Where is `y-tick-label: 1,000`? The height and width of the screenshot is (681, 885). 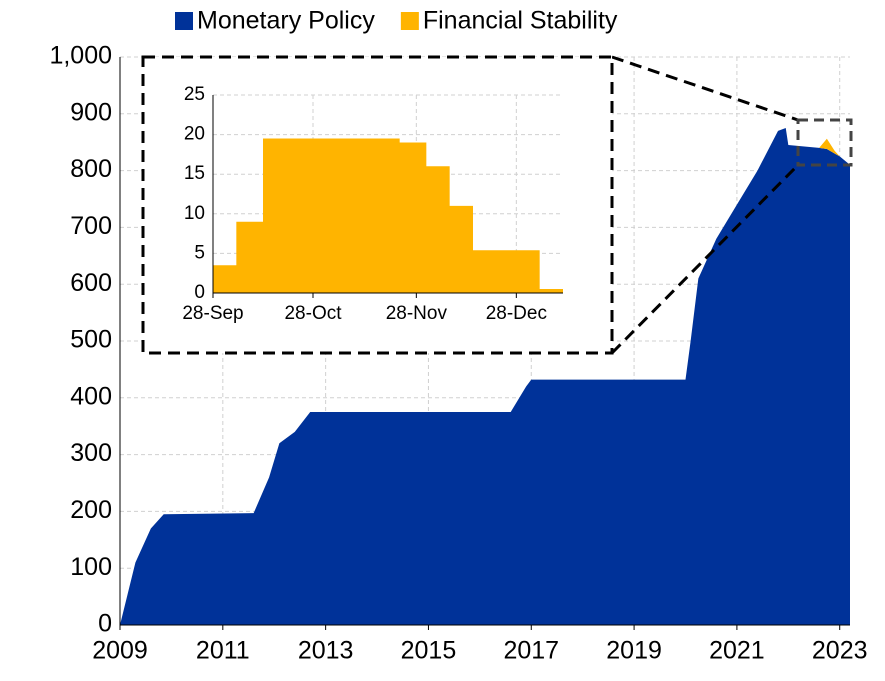 y-tick-label: 1,000 is located at coordinates (80, 56).